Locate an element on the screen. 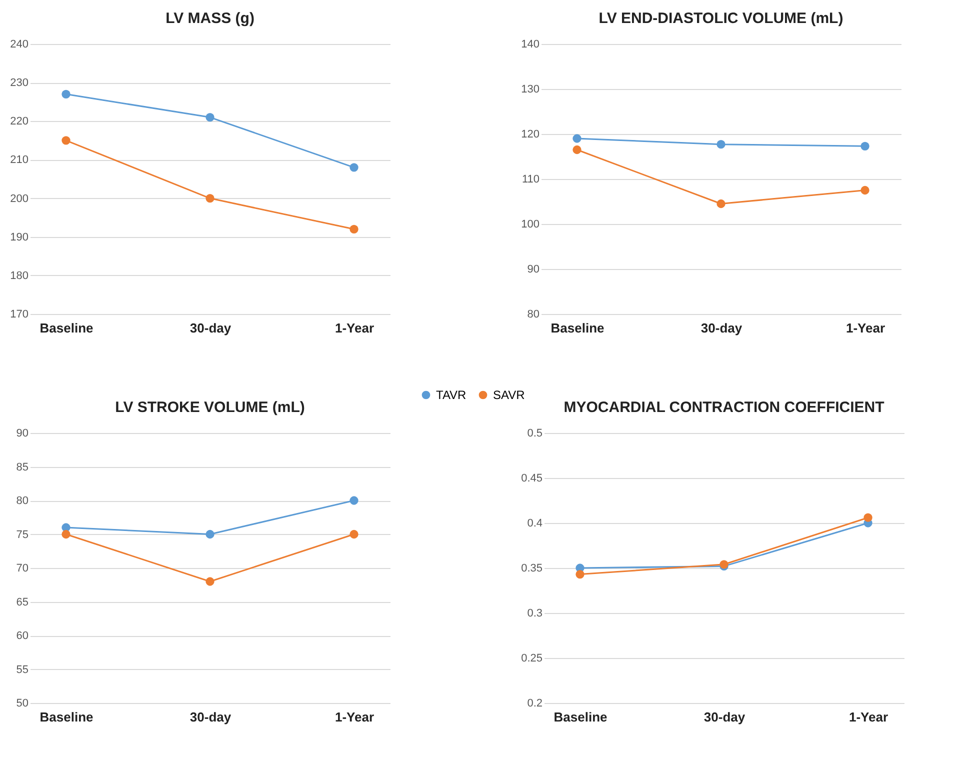 The width and height of the screenshot is (974, 776). y-tick-label: 230 is located at coordinates (19, 83).